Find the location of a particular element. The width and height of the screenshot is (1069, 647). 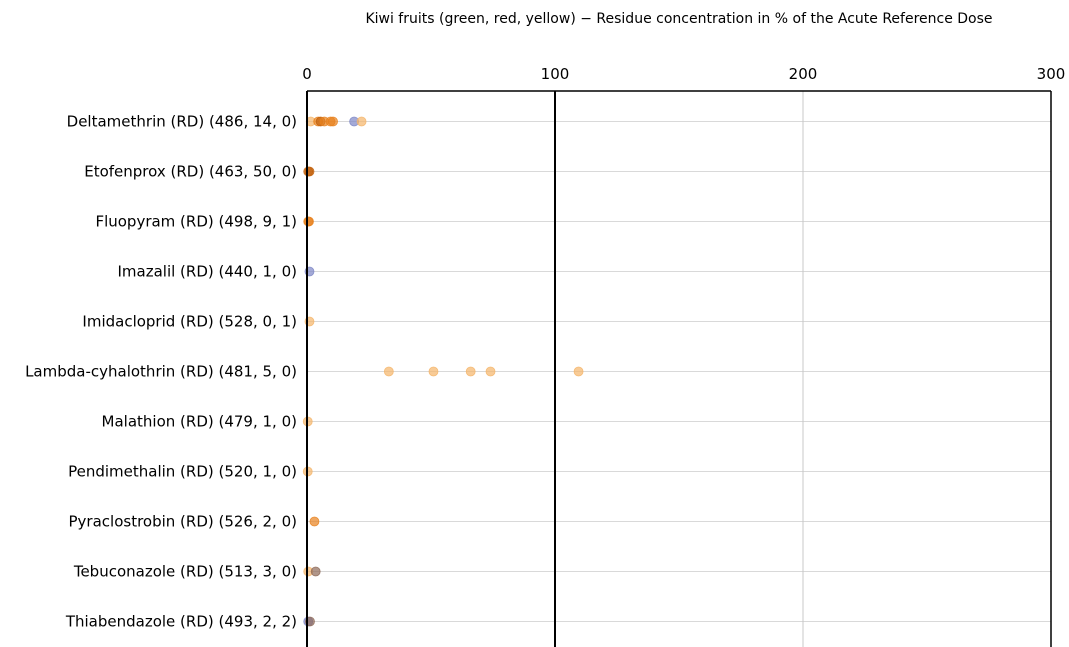

y-category-label: Thiabendazole (RD) (493, 2, 2) is located at coordinates (181, 622).